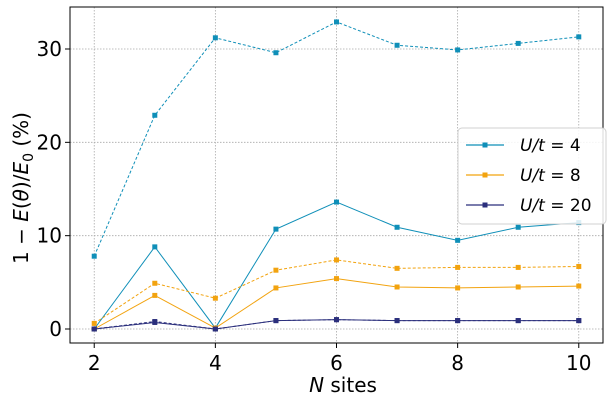  What do you see at coordinates (343, 385) in the screenshot?
I see `x-axis-label: N sites` at bounding box center [343, 385].